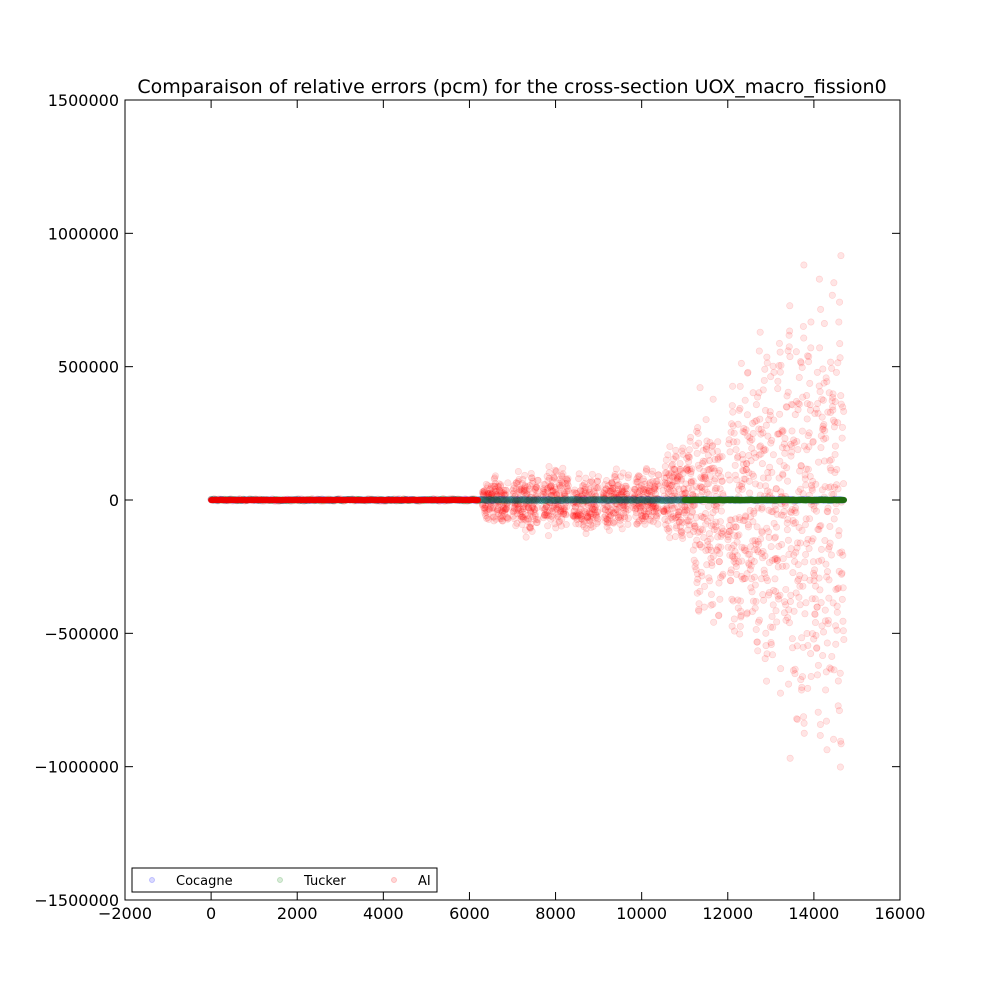  What do you see at coordinates (297, 913) in the screenshot?
I see `x-tick-label: 2000` at bounding box center [297, 913].